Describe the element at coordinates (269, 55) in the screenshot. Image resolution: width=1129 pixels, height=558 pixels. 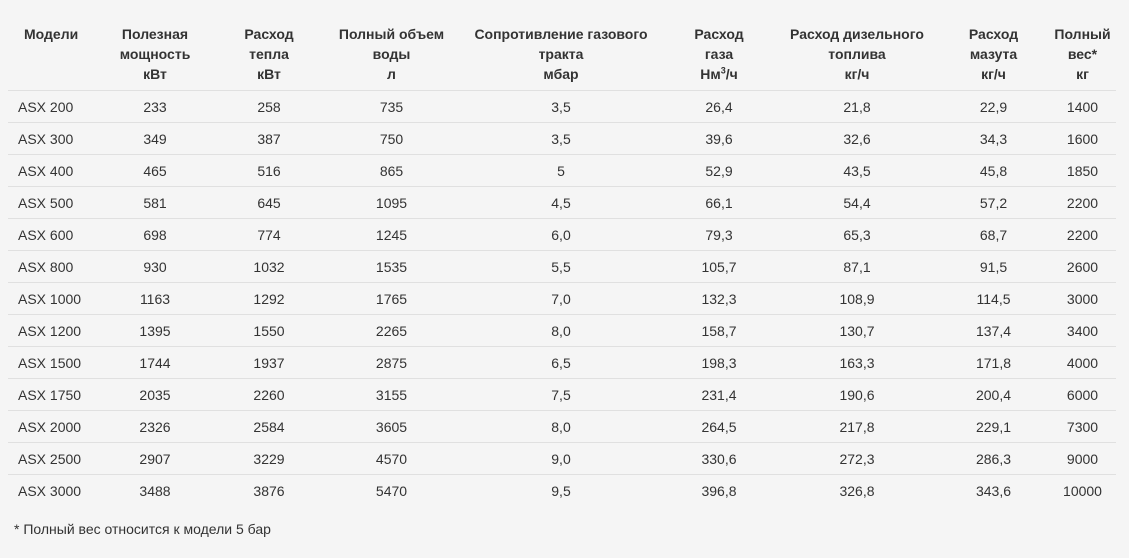
I see `header-heat-consumption: Расход тепла кВт` at that location.